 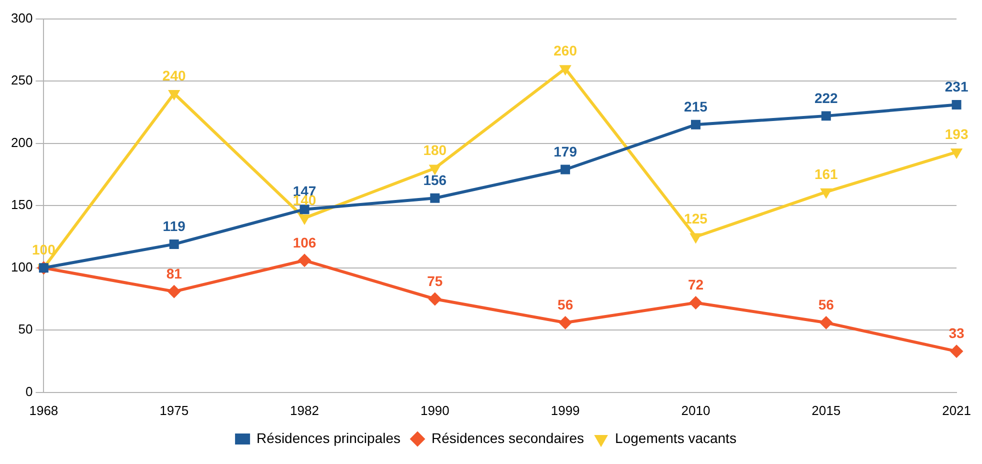 What do you see at coordinates (29, 391) in the screenshot?
I see `y-tick-label: 0` at bounding box center [29, 391].